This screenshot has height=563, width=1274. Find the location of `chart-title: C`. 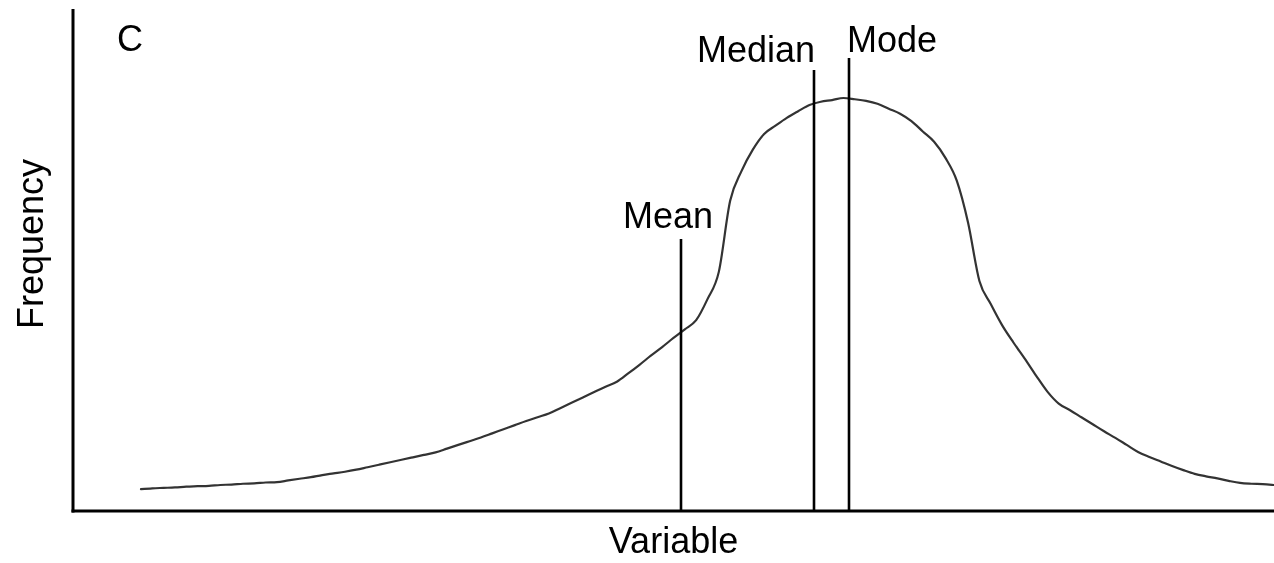

chart-title: C is located at coordinates (130, 38).